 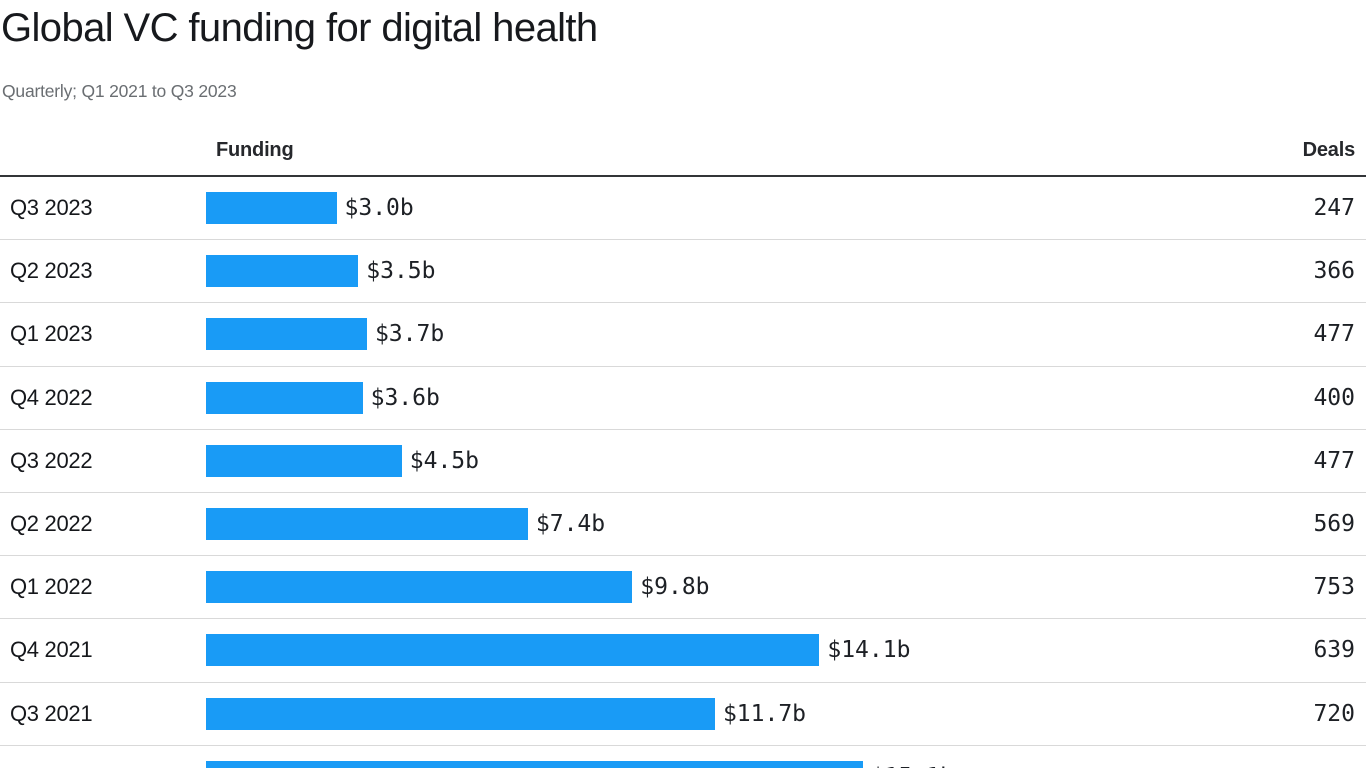 I want to click on funding-value-label: $3.0b, so click(x=379, y=208).